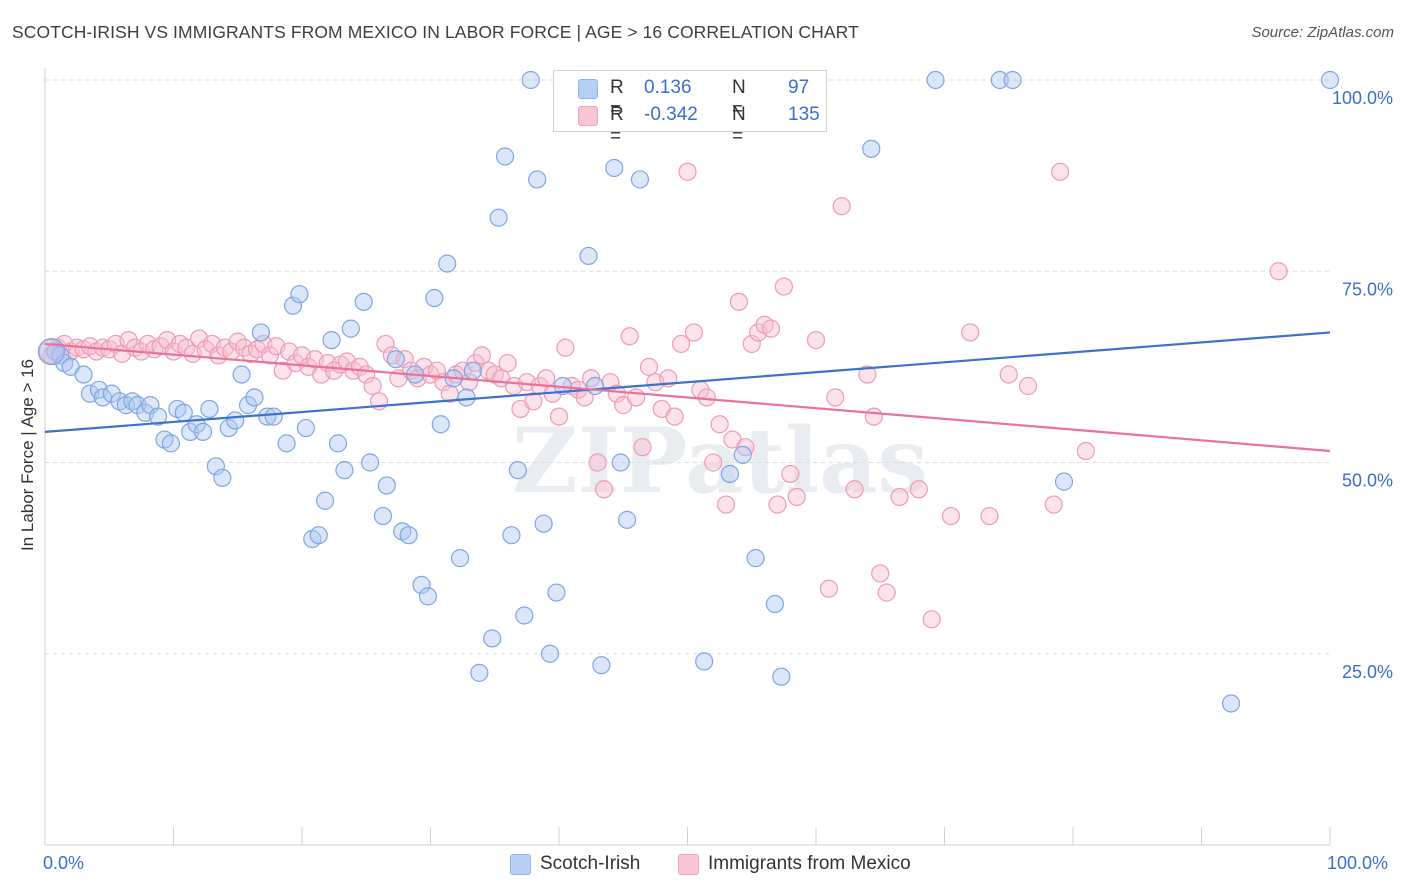 This screenshot has width=1406, height=892. Describe the element at coordinates (668, 87) in the screenshot. I see `r-value: 0.136` at that location.